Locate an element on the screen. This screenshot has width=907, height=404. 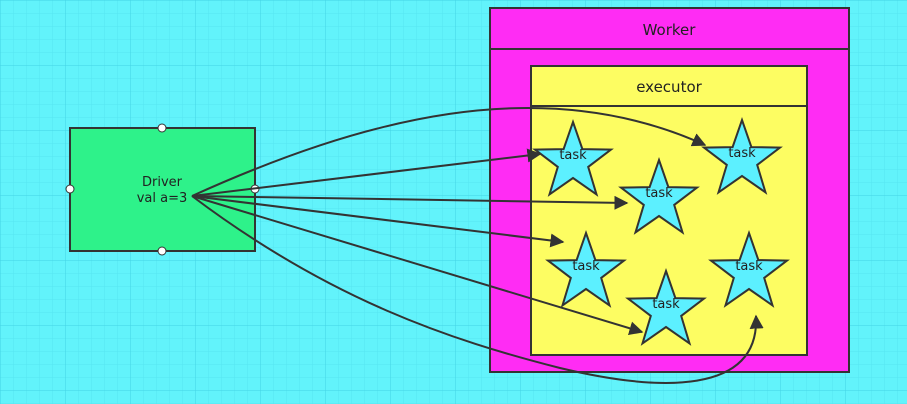
worker-title: Worker is located at coordinates (670, 30).